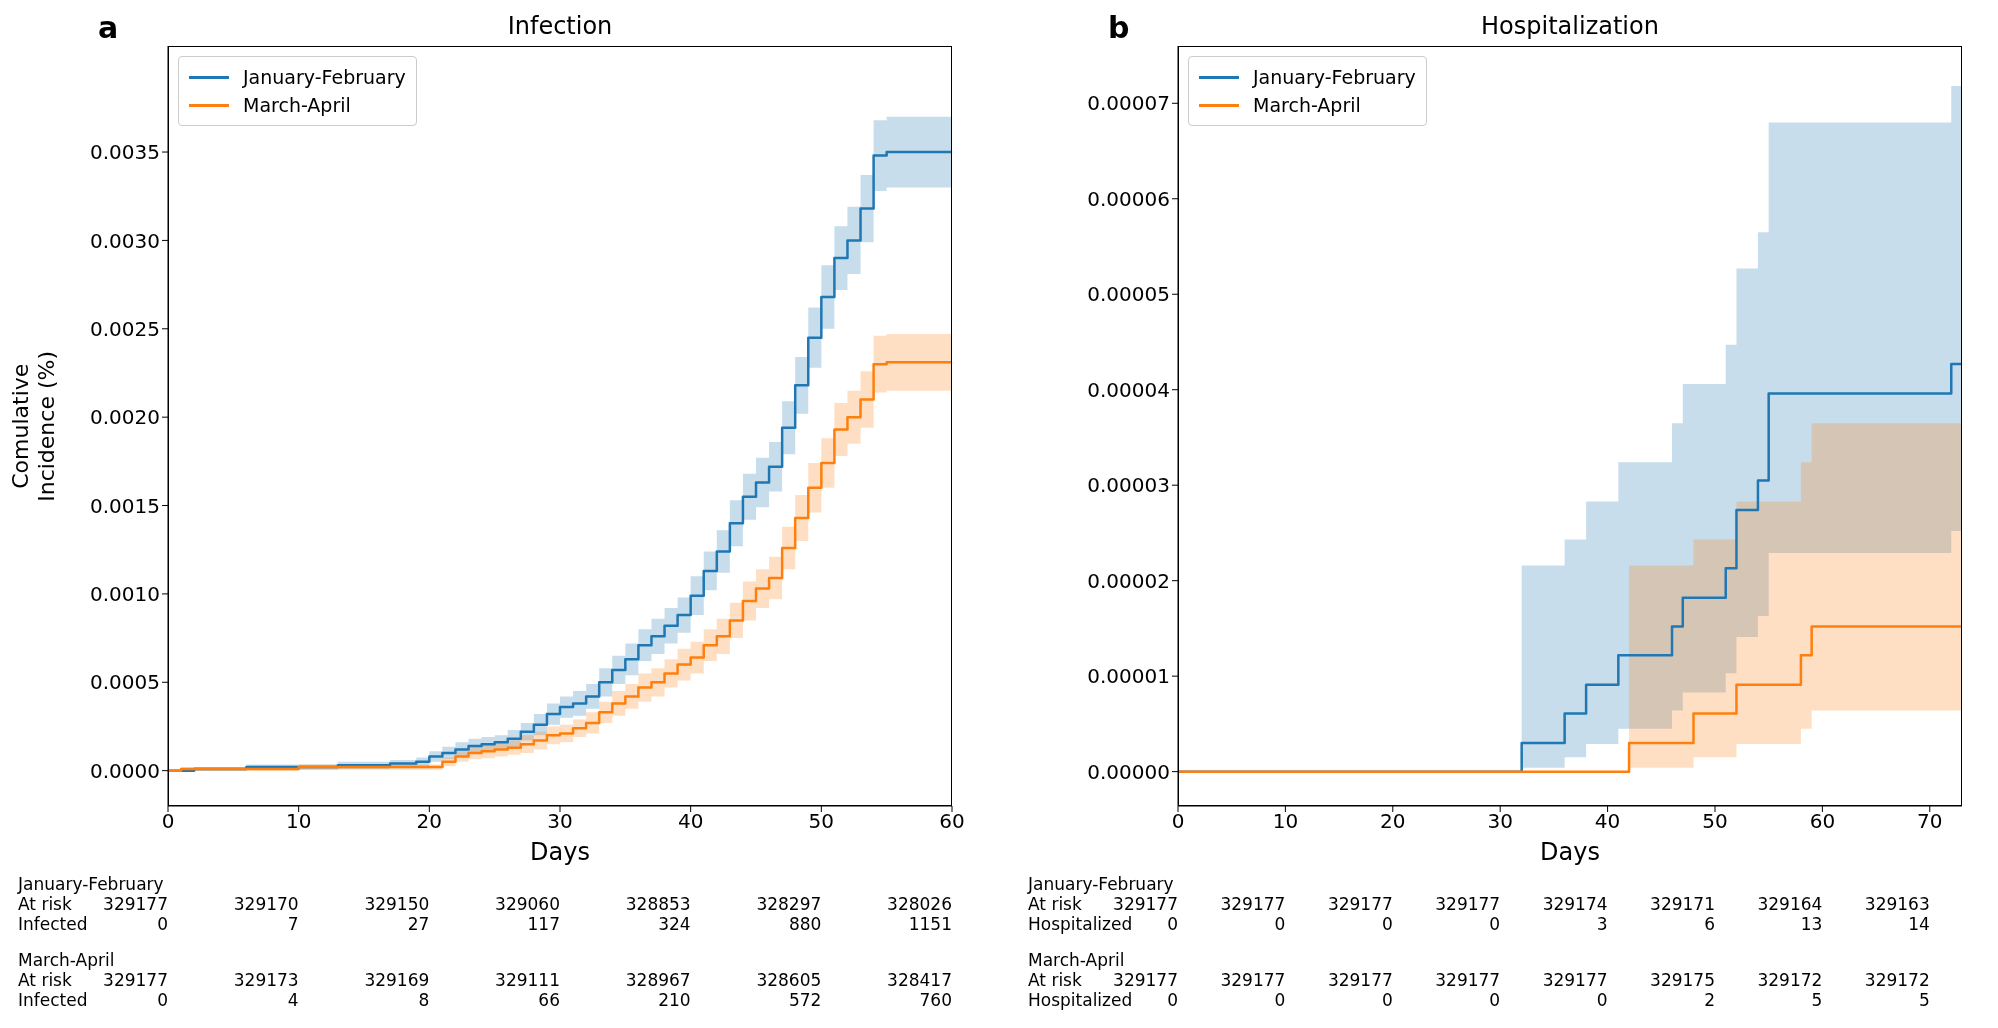 Image resolution: width=1998 pixels, height=1028 pixels. Describe the element at coordinates (1128, 198) in the screenshot. I see `y-tick-label: 0.00006` at that location.